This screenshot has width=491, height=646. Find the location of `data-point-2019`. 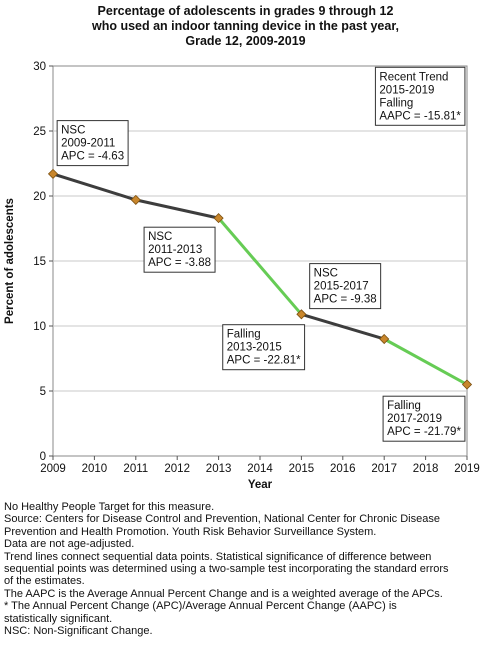

data-point-2019 is located at coordinates (467, 384).